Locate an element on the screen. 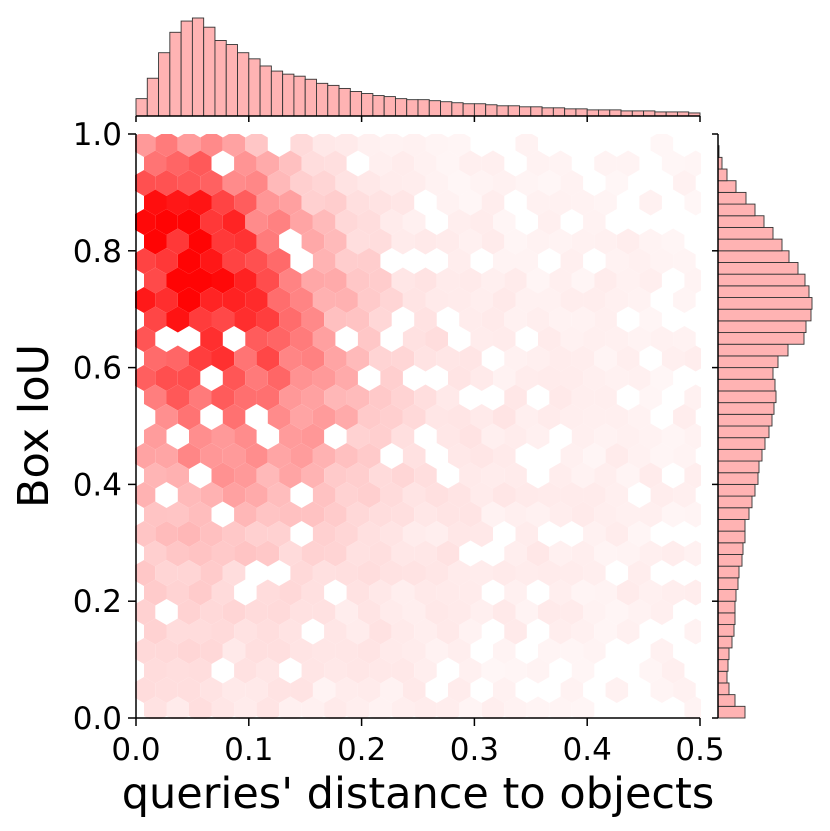 The width and height of the screenshot is (830, 831). x-tick-label: 0.1 is located at coordinates (248, 750).